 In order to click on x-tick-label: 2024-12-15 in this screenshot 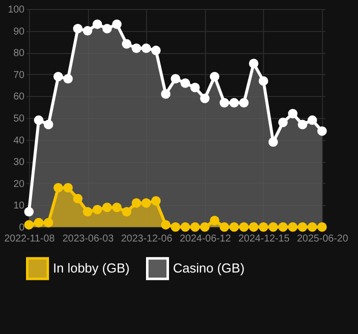, I will do `click(264, 239)`.